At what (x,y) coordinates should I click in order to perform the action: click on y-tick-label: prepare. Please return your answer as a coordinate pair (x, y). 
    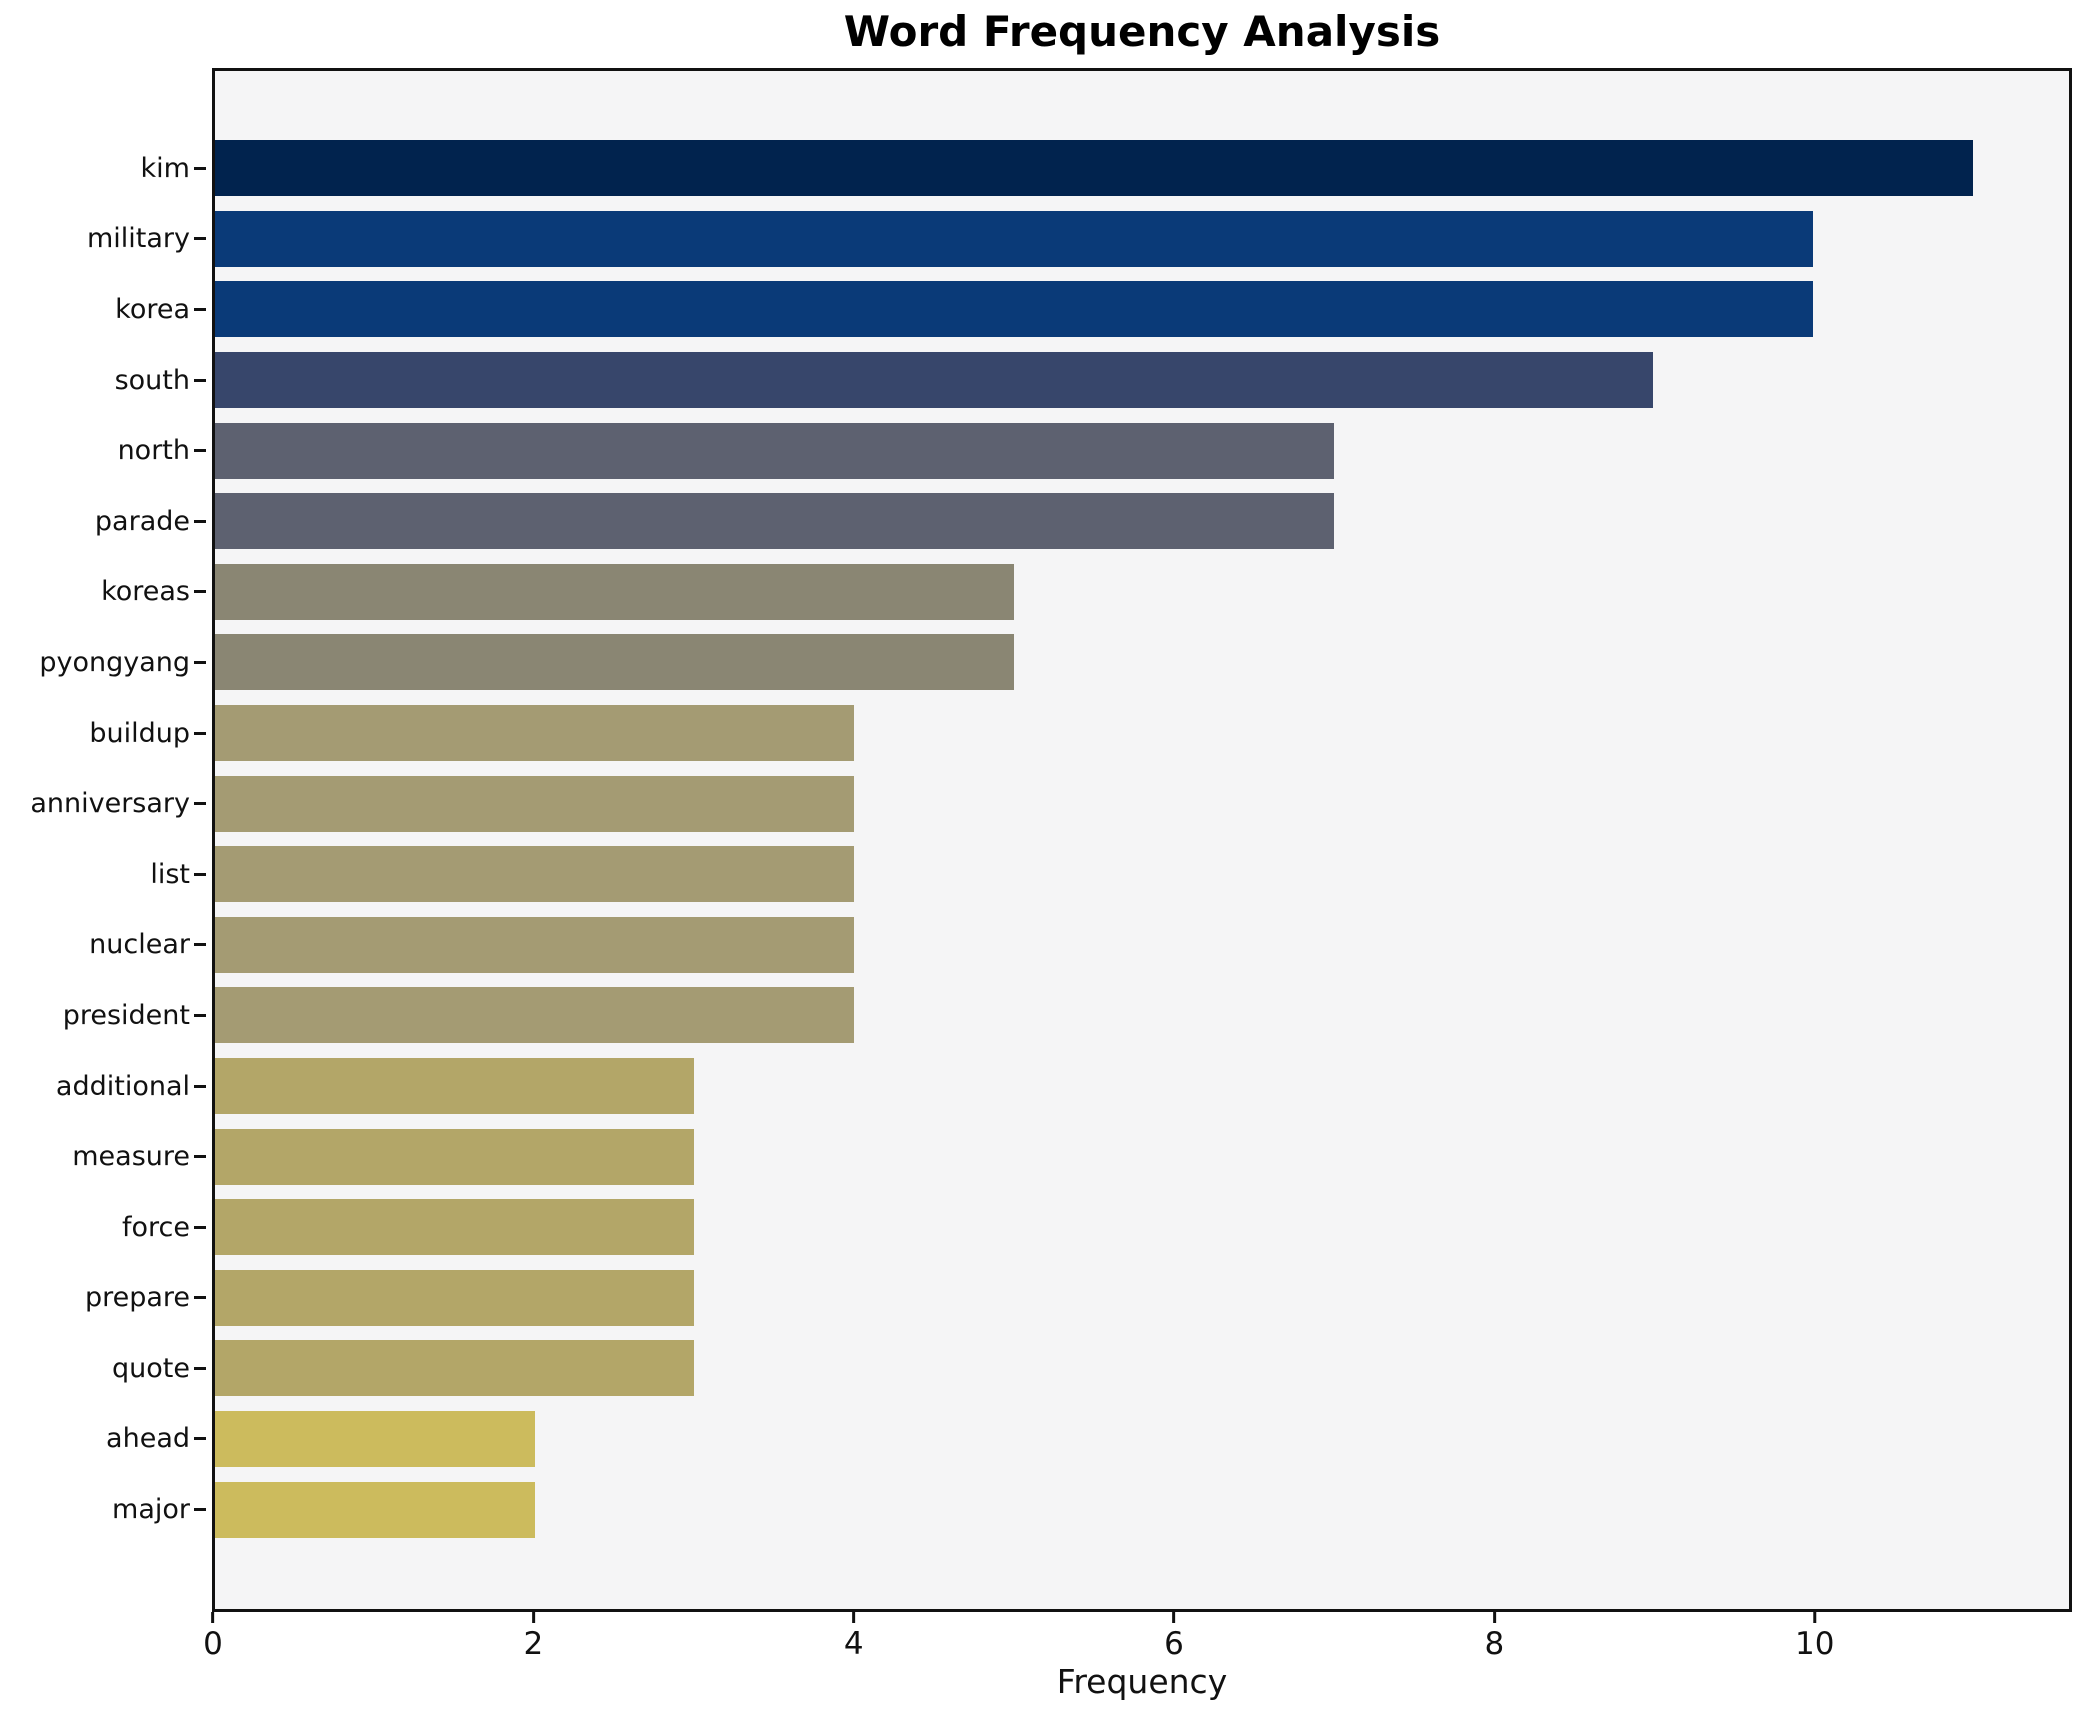
    Looking at the image, I should click on (137, 1298).